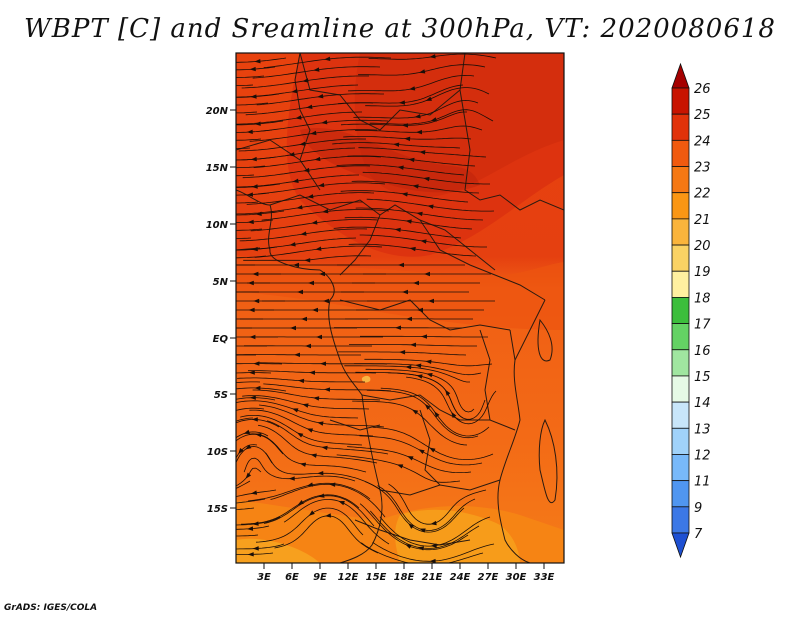  I want to click on lon-tick: 18E, so click(404, 573).